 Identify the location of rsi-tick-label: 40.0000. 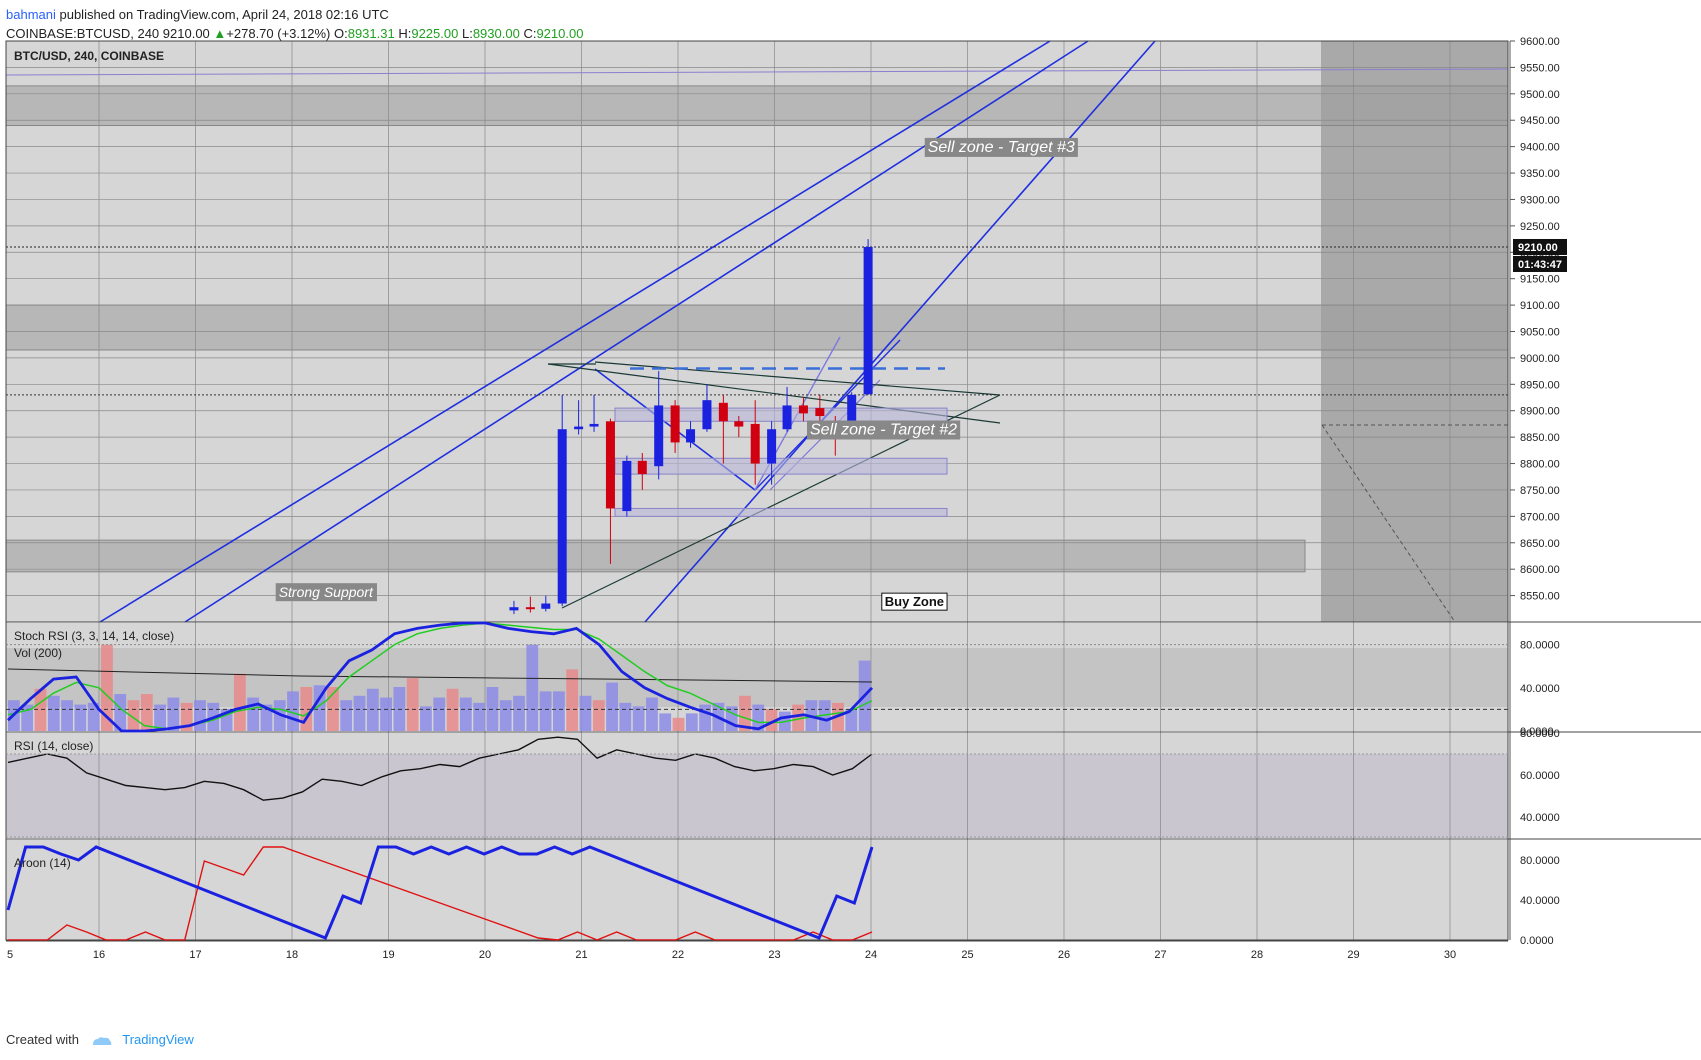
(1540, 818).